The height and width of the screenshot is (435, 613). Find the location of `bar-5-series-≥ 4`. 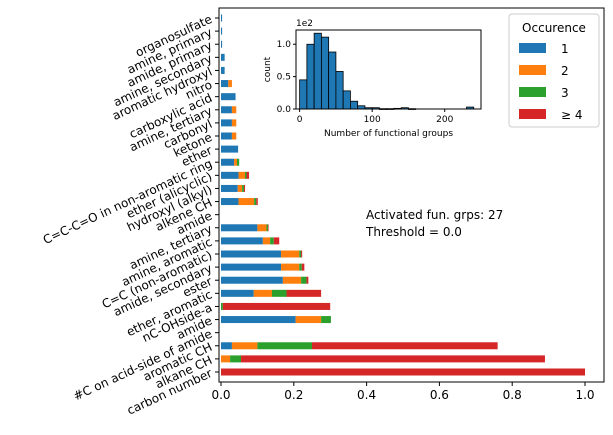

bar-5-series-≥ 4 is located at coordinates (276, 306).